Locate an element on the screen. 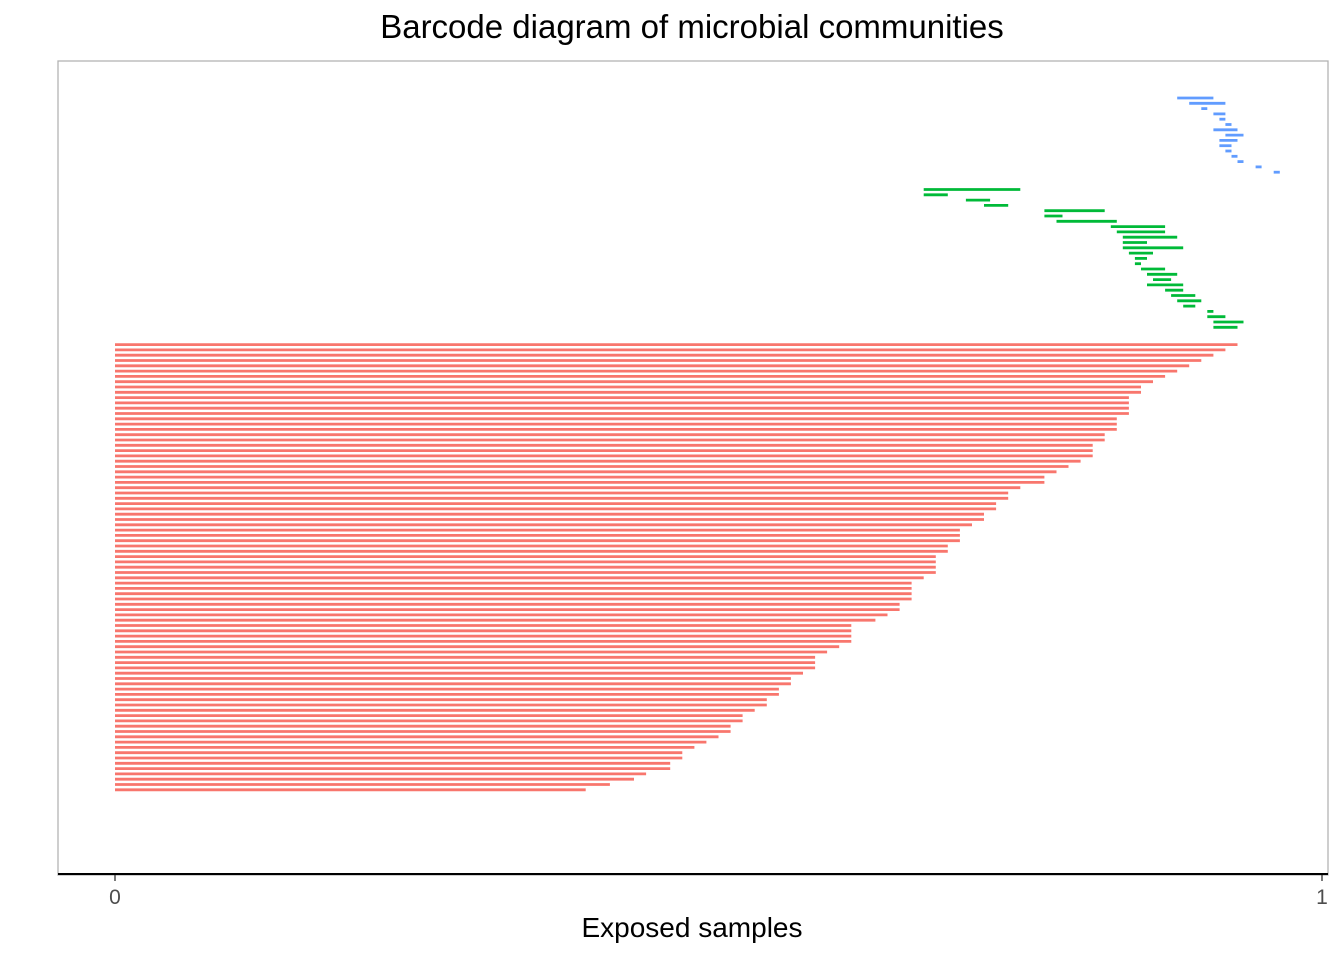  x-tick-label: 0 is located at coordinates (115, 897).